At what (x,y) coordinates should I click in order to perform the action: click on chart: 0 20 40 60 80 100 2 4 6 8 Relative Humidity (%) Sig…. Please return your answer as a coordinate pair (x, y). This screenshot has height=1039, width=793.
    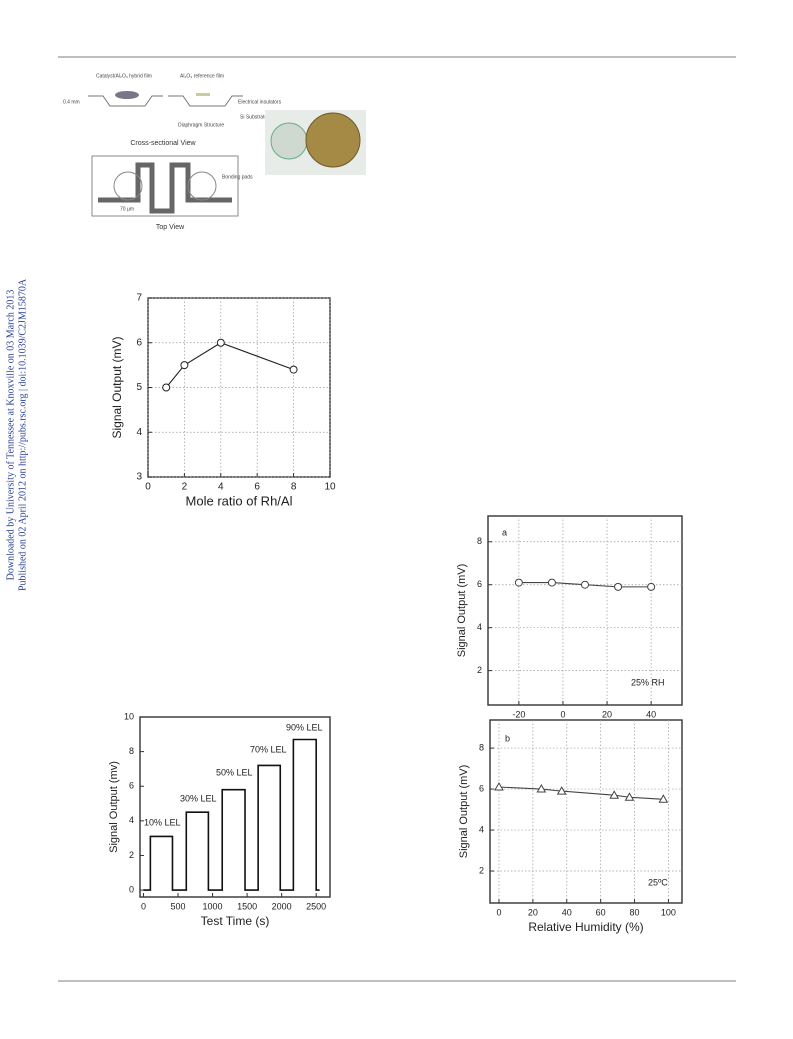
    Looking at the image, I should click on (570, 826).